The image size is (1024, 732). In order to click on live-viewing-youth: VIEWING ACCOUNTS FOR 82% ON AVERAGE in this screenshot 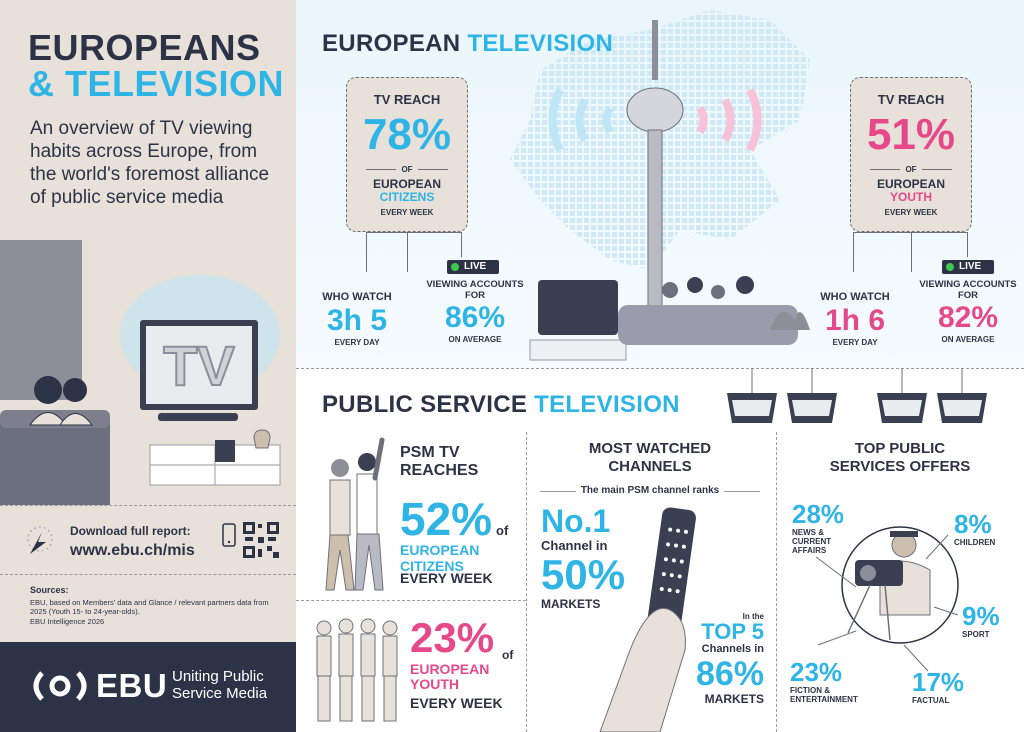, I will do `click(968, 311)`.